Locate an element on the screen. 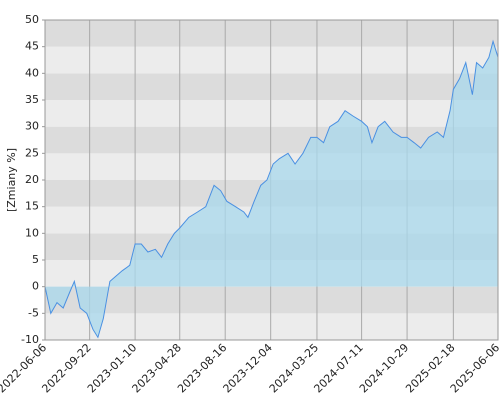 The height and width of the screenshot is (404, 500). y-tick-label: 20 is located at coordinates (32, 179).